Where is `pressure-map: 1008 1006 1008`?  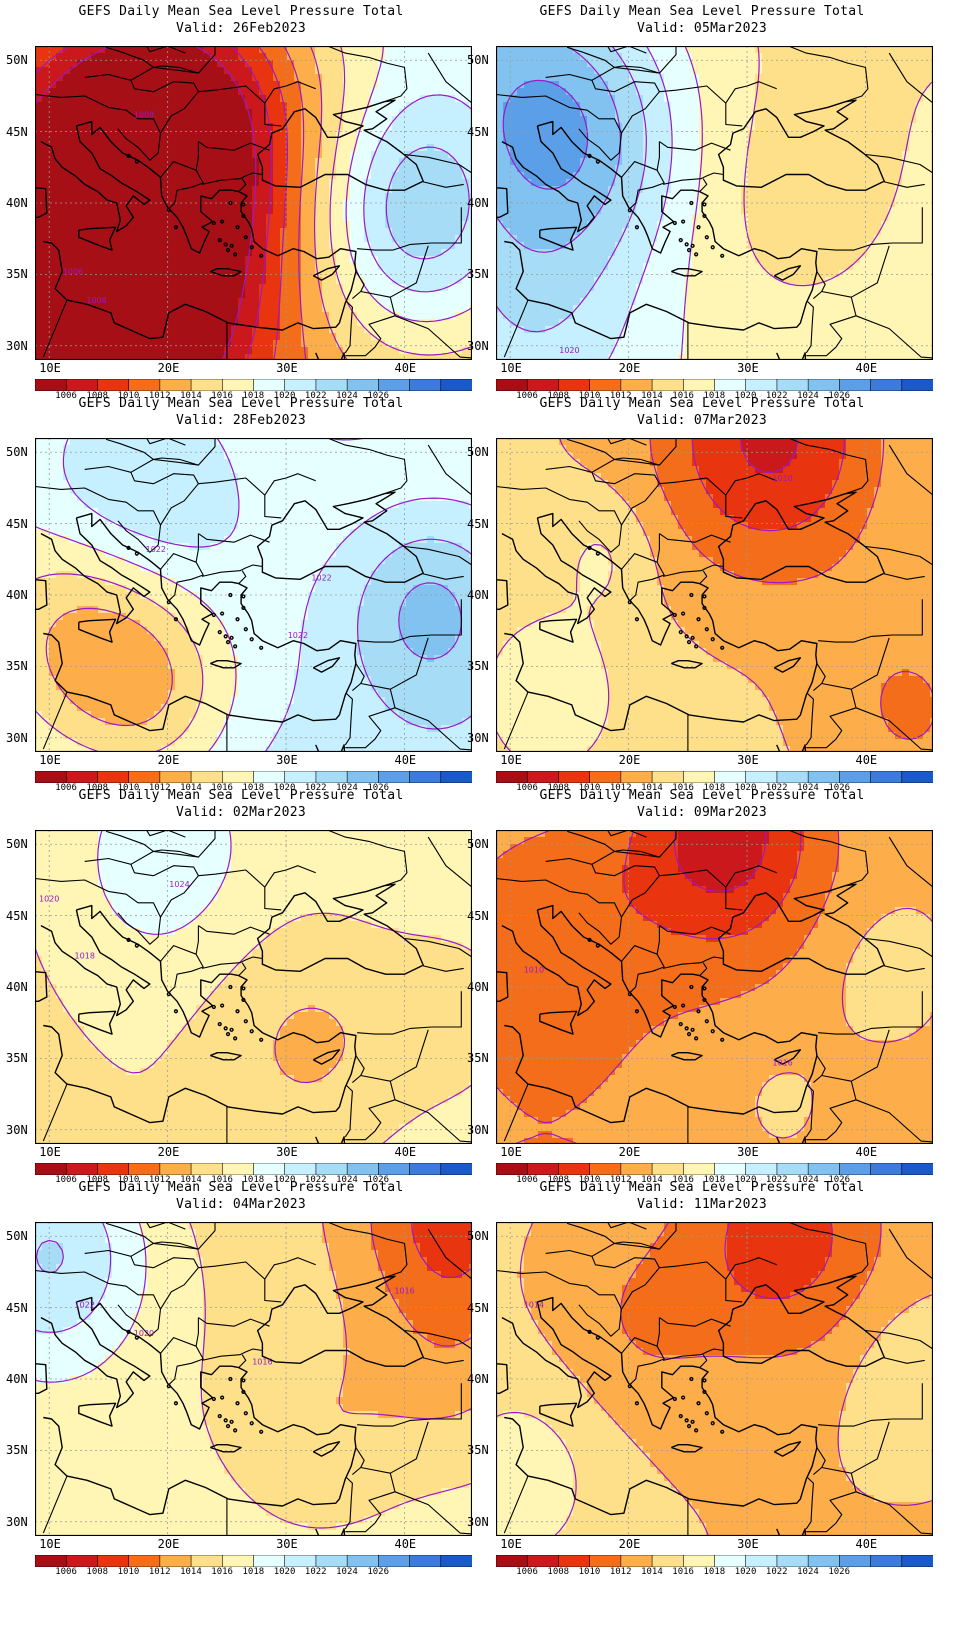 pressure-map: 1008 1006 1008 is located at coordinates (253, 203).